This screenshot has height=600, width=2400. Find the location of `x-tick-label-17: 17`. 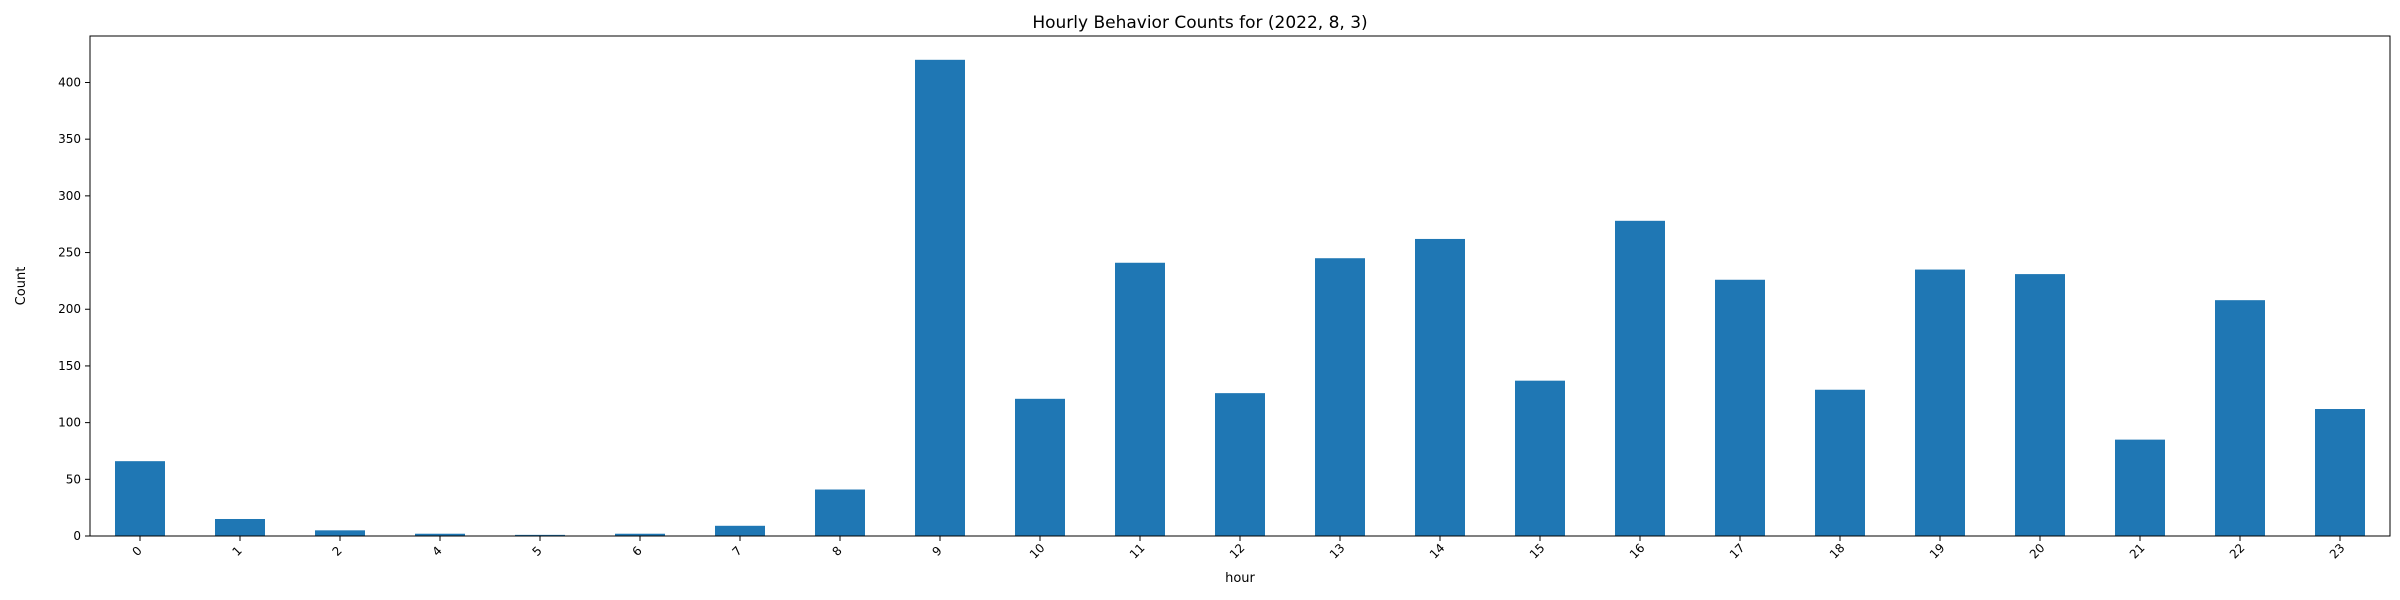

x-tick-label-17: 17 is located at coordinates (1737, 551).